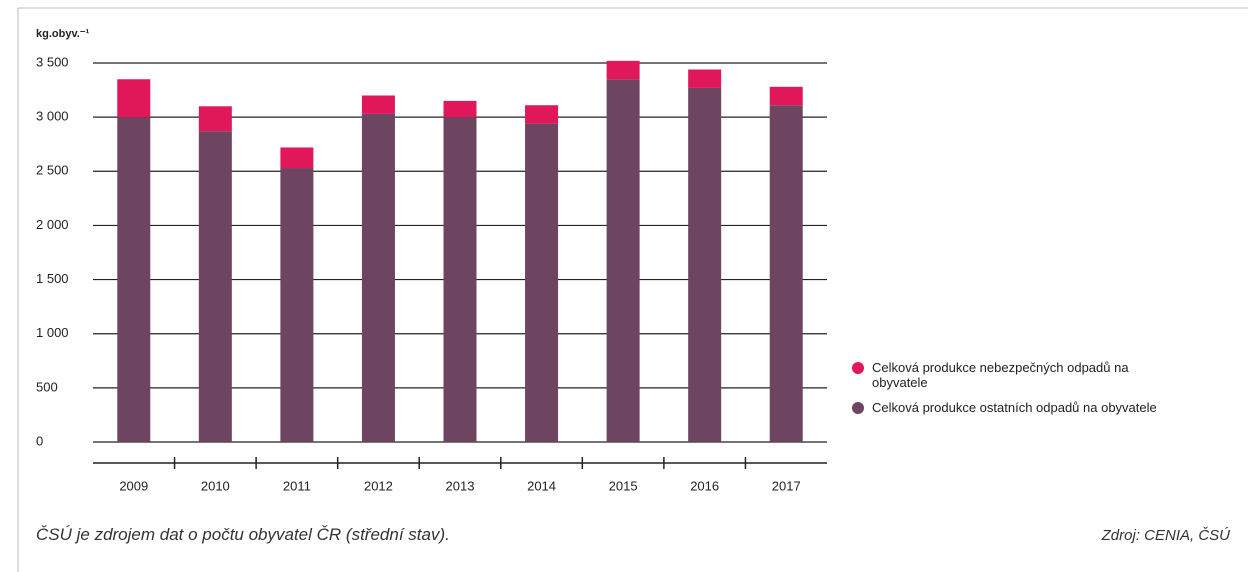 The width and height of the screenshot is (1248, 572). I want to click on source: Zdroj: CENIA, ČSÚ, so click(1165, 535).